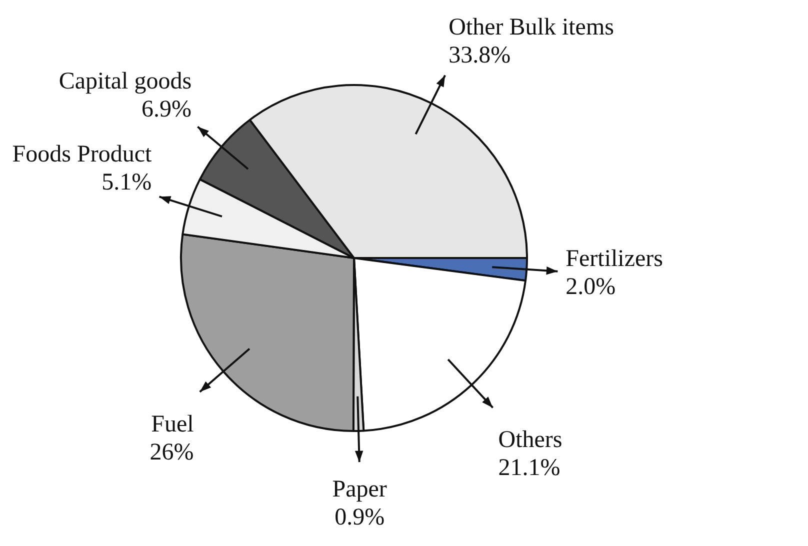 The image size is (808, 546). Describe the element at coordinates (591, 287) in the screenshot. I see `data-label: 2.0%` at that location.